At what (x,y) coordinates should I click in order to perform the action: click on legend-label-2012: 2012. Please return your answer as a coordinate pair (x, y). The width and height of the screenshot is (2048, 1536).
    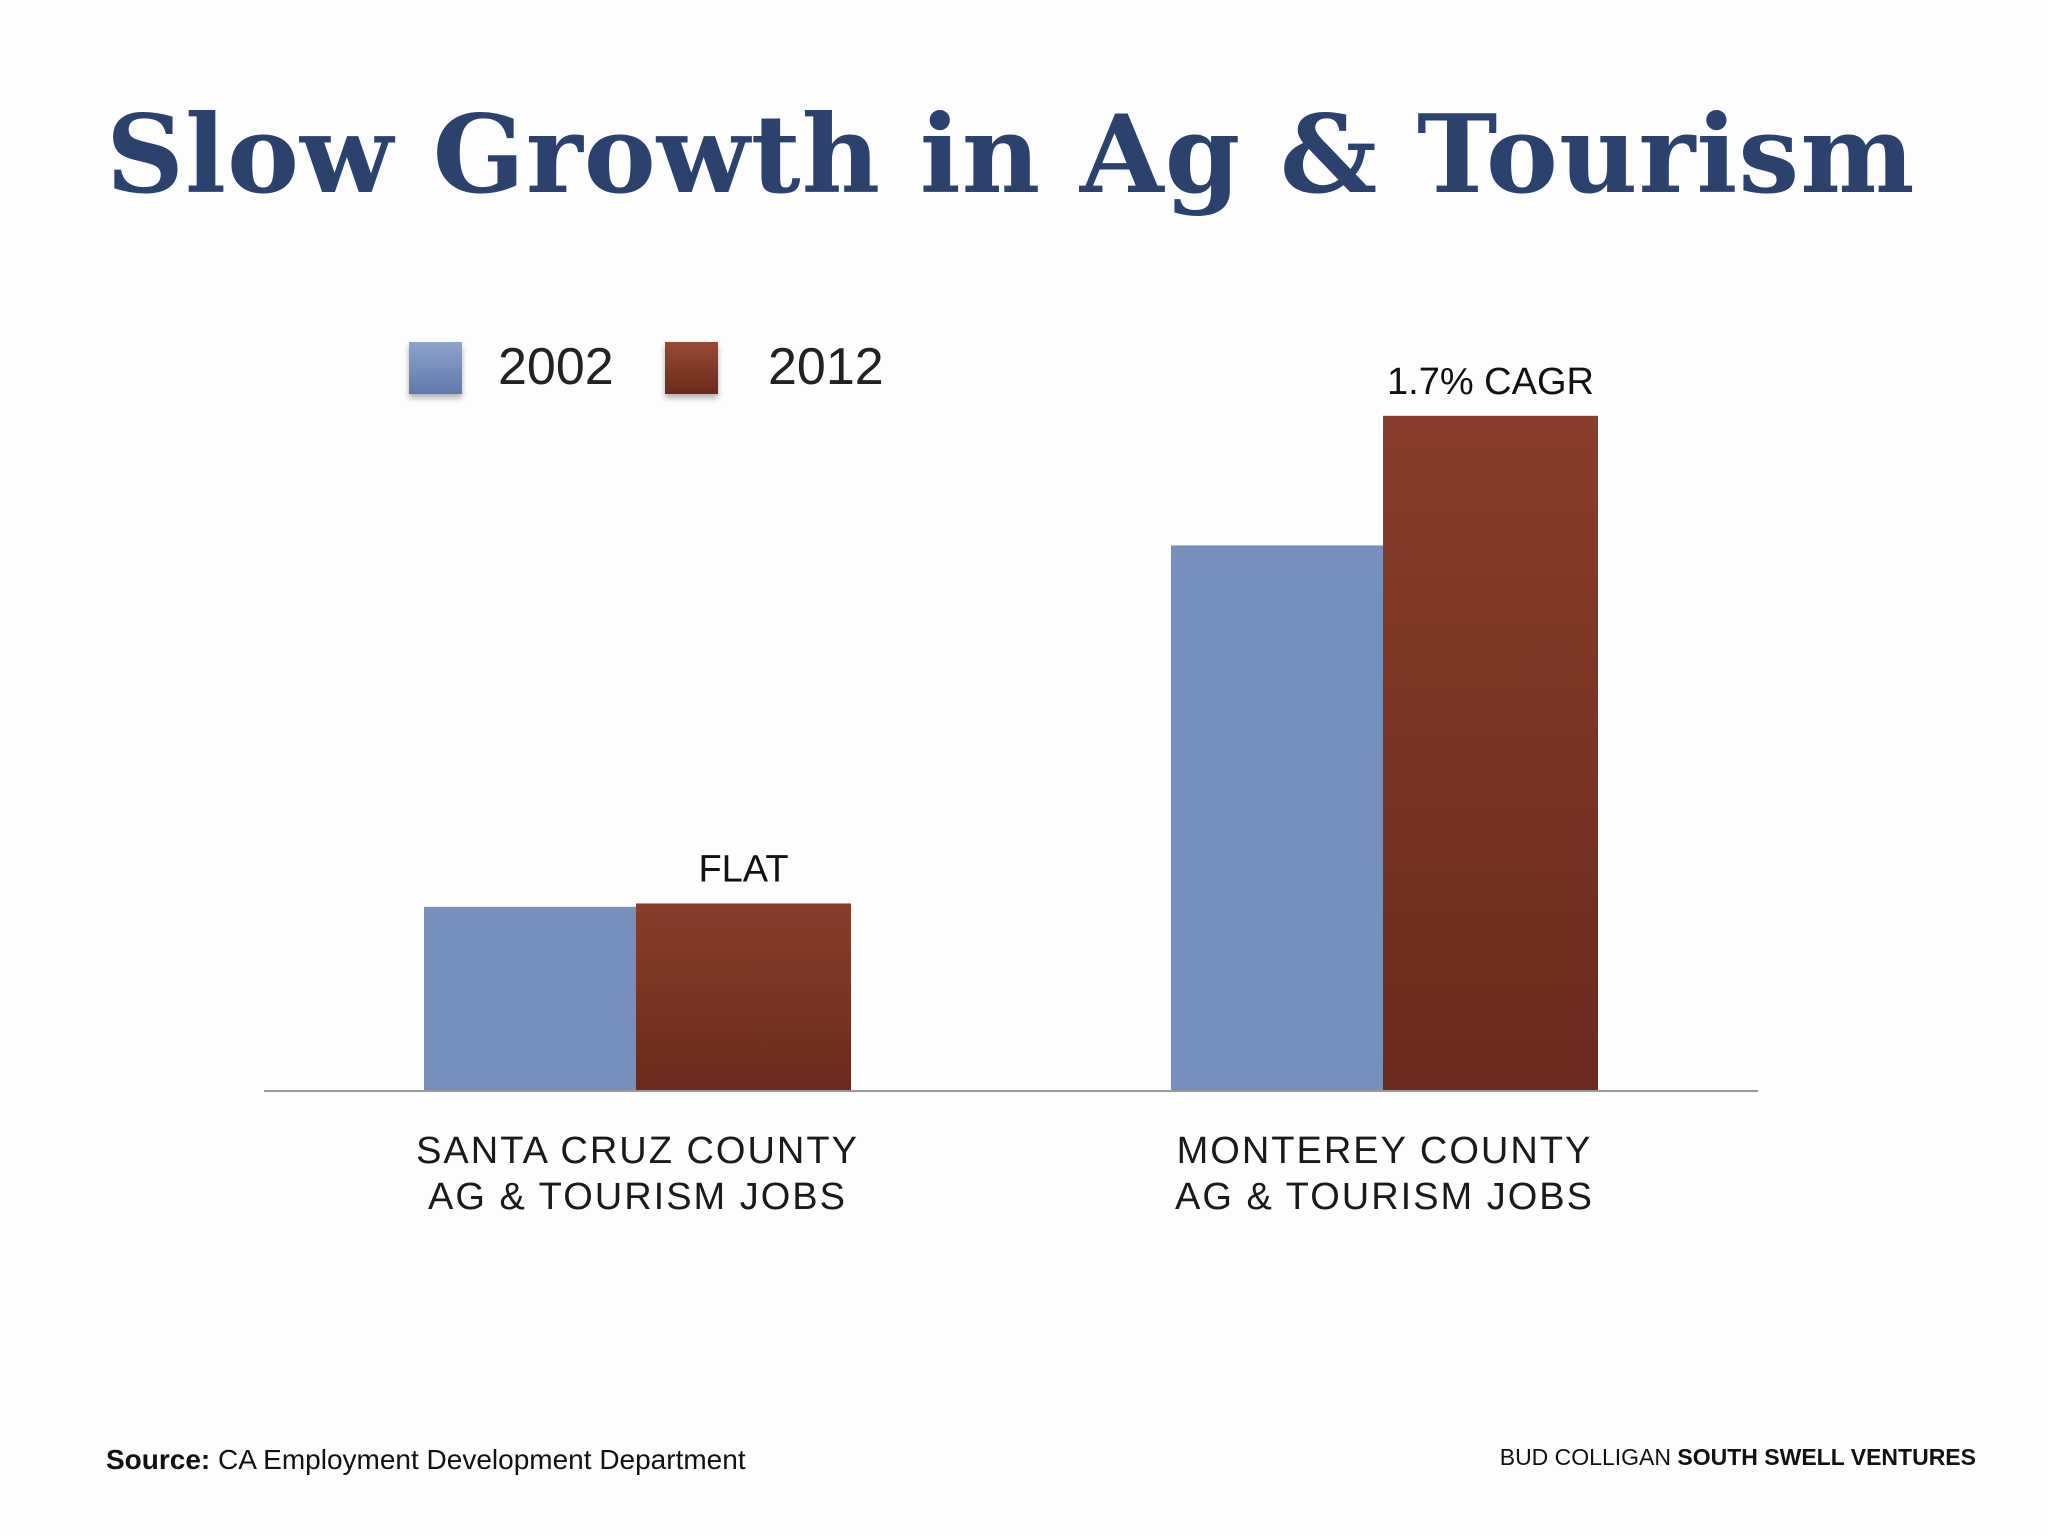
    Looking at the image, I should click on (826, 367).